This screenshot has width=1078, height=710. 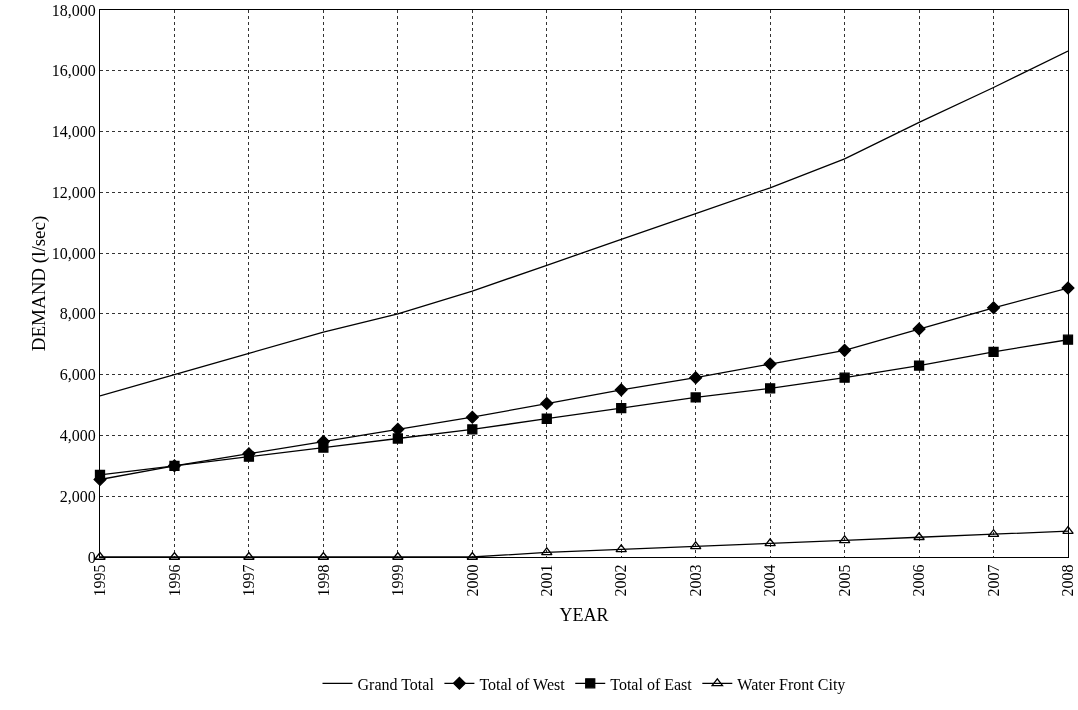 I want to click on legend-label: Total of West, so click(x=522, y=684).